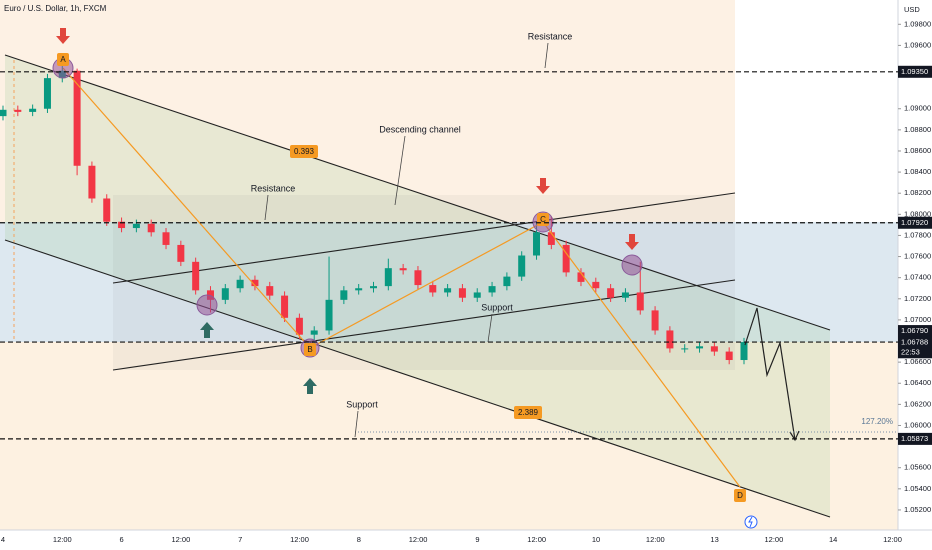  Describe the element at coordinates (304, 151) in the screenshot. I see `fib-ratio: 0.393` at that location.